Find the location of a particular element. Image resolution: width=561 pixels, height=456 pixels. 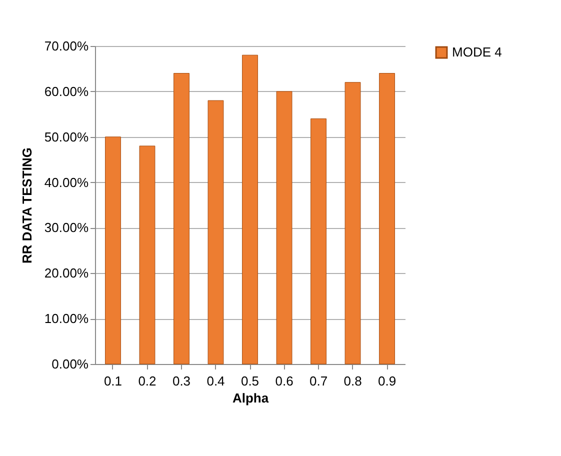

x-tick-label: 0.7 is located at coordinates (318, 381).